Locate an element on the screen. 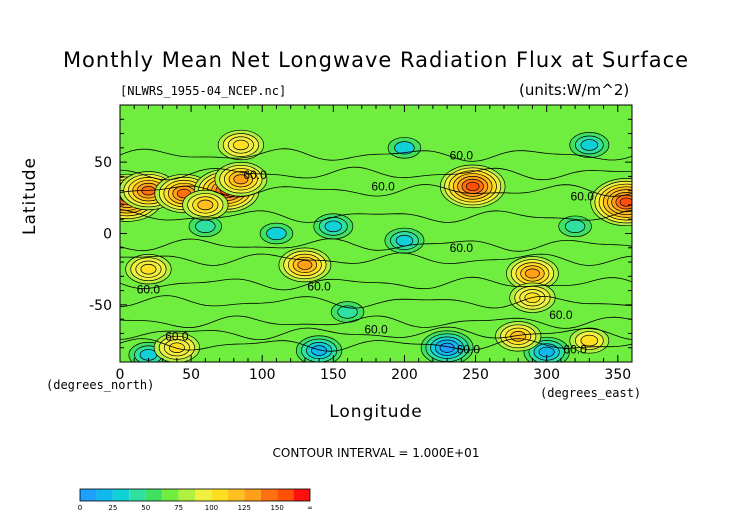 This screenshot has height=532, width=752. y-tick-label: -50 is located at coordinates (100, 306).